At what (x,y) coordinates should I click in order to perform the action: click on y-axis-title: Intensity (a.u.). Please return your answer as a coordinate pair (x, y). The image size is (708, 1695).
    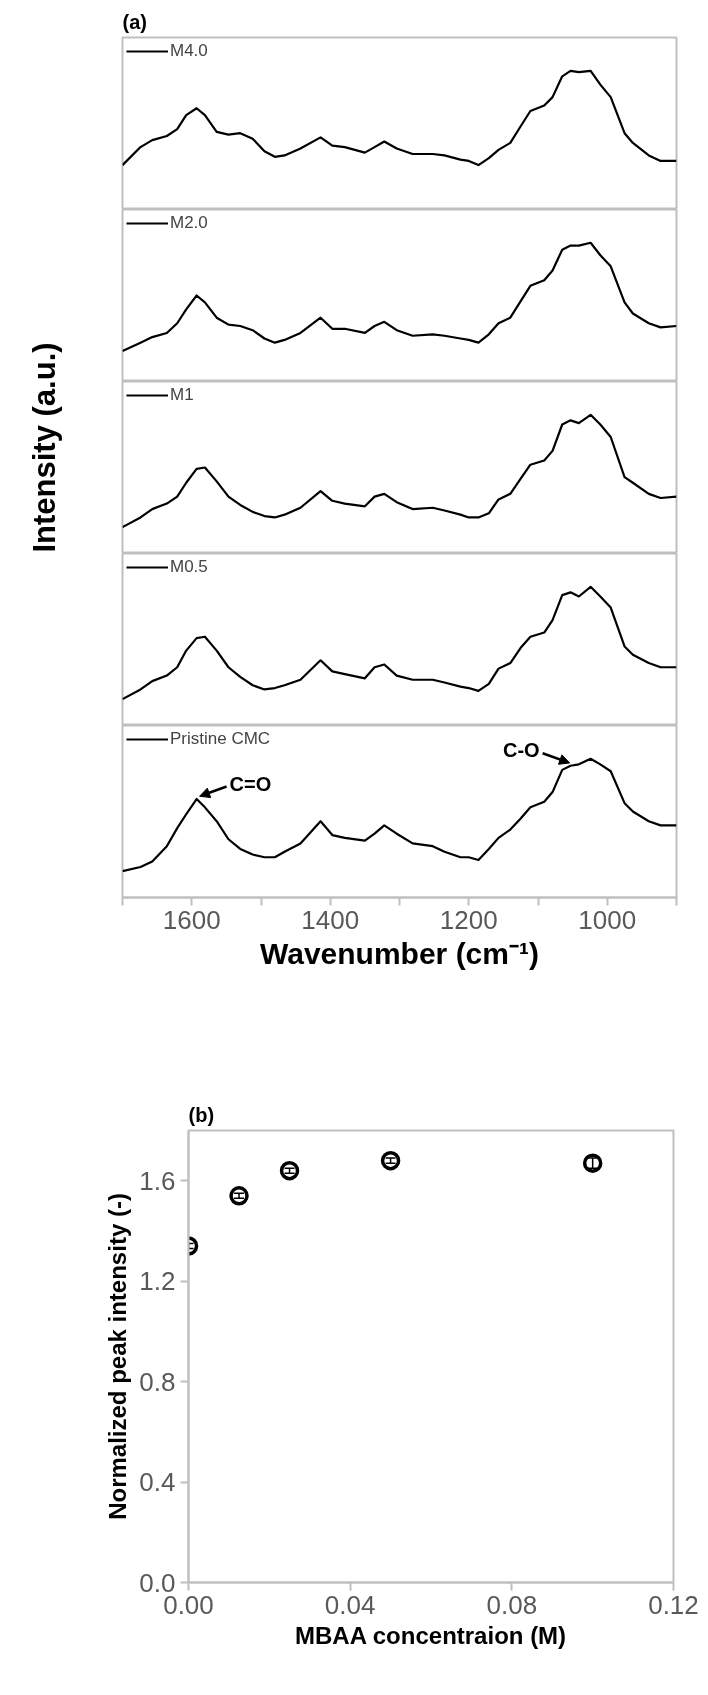
    Looking at the image, I should click on (44, 447).